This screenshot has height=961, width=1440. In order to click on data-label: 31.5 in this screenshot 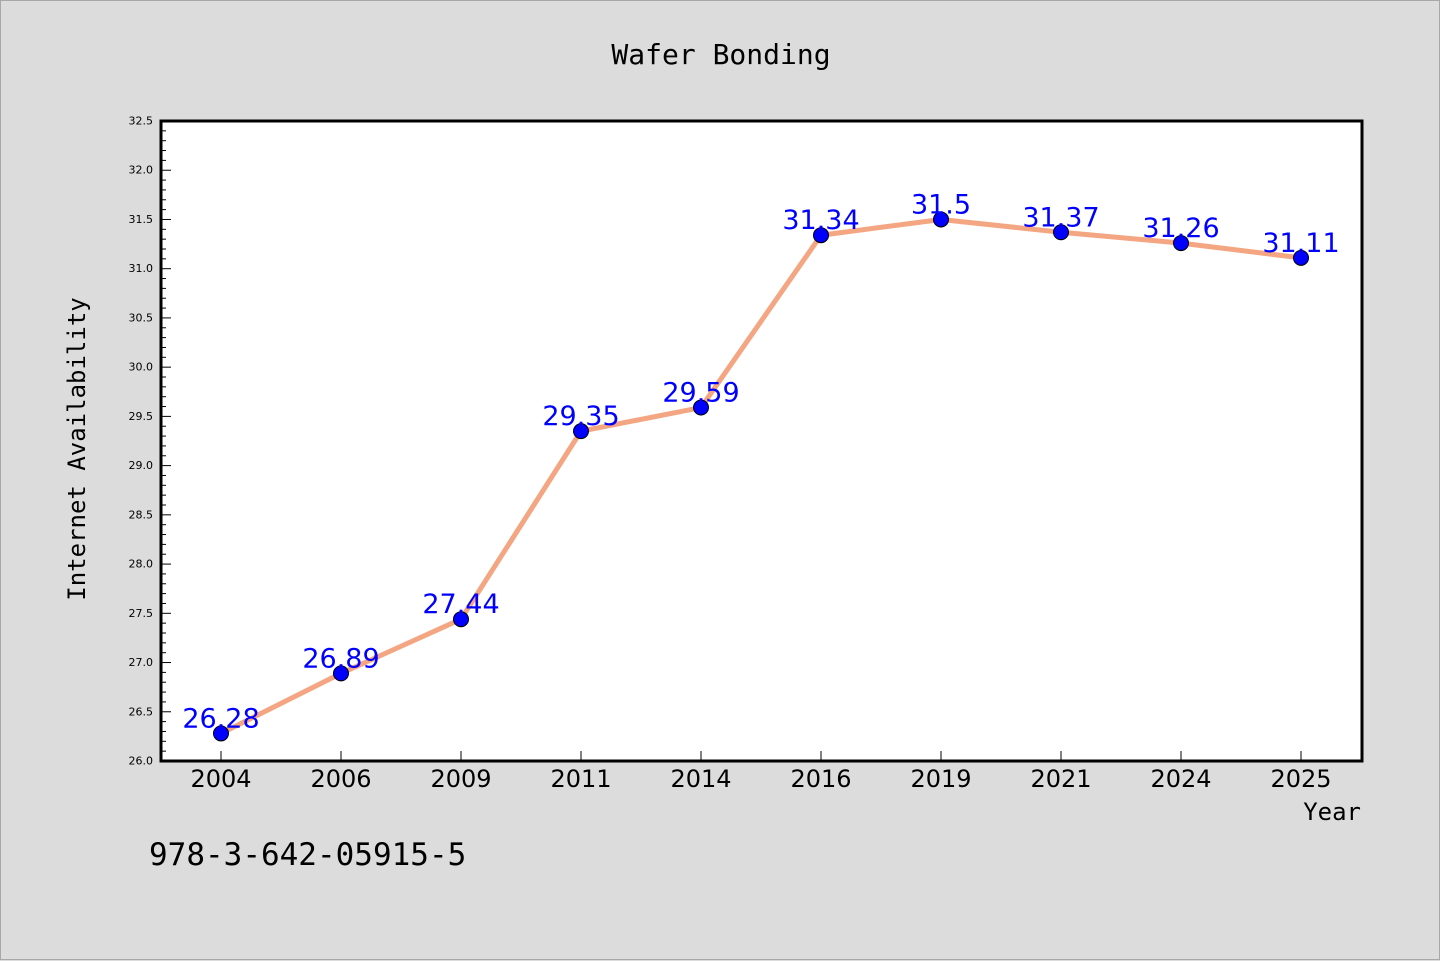, I will do `click(941, 204)`.